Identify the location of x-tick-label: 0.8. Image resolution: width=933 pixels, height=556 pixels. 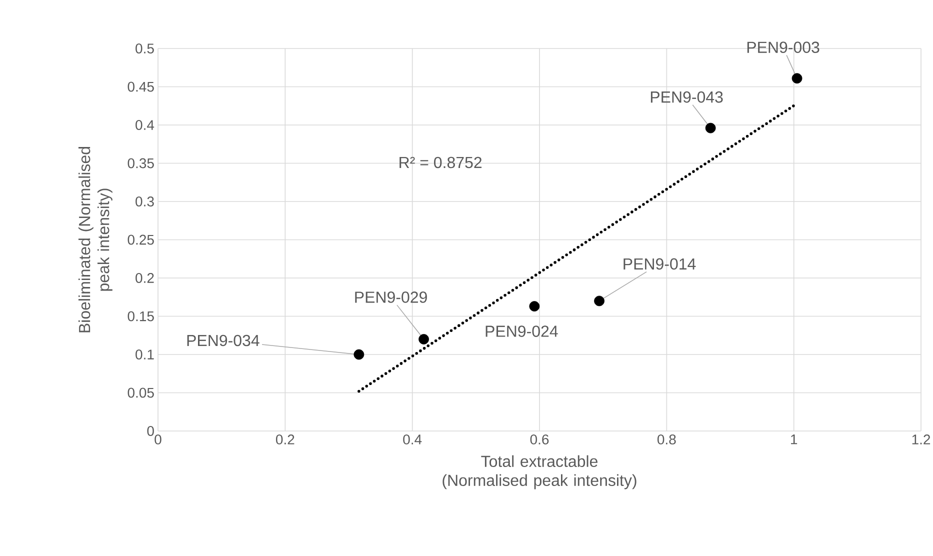
(666, 439).